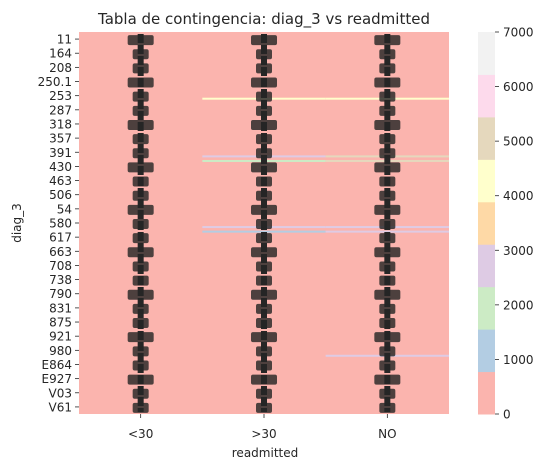 This screenshot has height=474, width=548. What do you see at coordinates (518, 251) in the screenshot?
I see `colorbar-tick-label: 3000` at bounding box center [518, 251].